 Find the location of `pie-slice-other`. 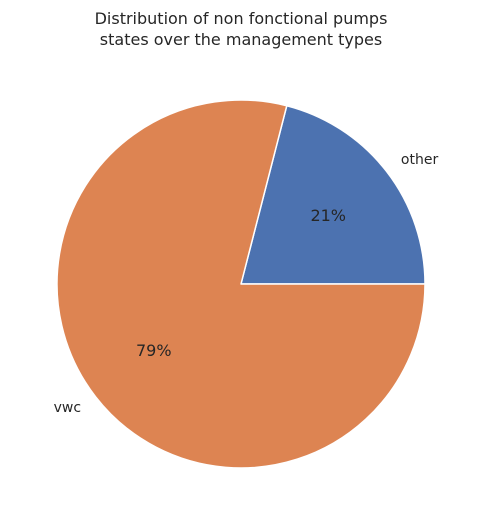

pie-slice-other is located at coordinates (333, 195).